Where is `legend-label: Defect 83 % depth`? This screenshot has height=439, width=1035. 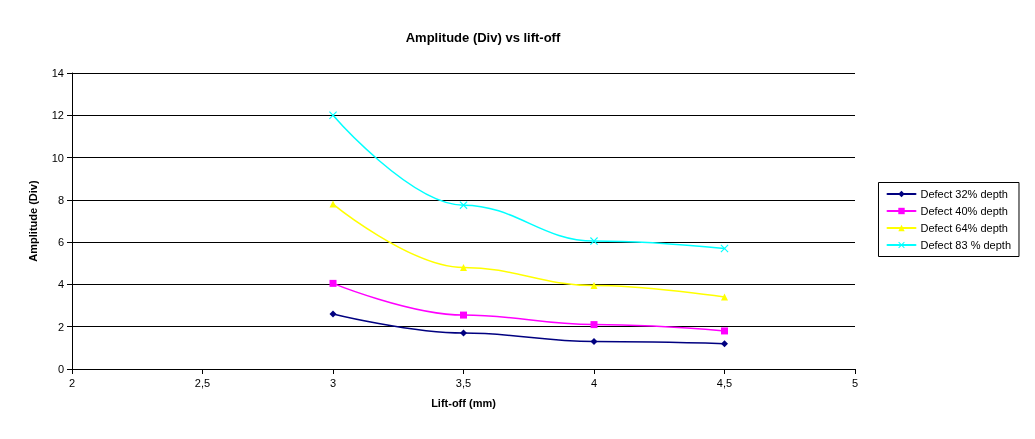 legend-label: Defect 83 % depth is located at coordinates (966, 245).